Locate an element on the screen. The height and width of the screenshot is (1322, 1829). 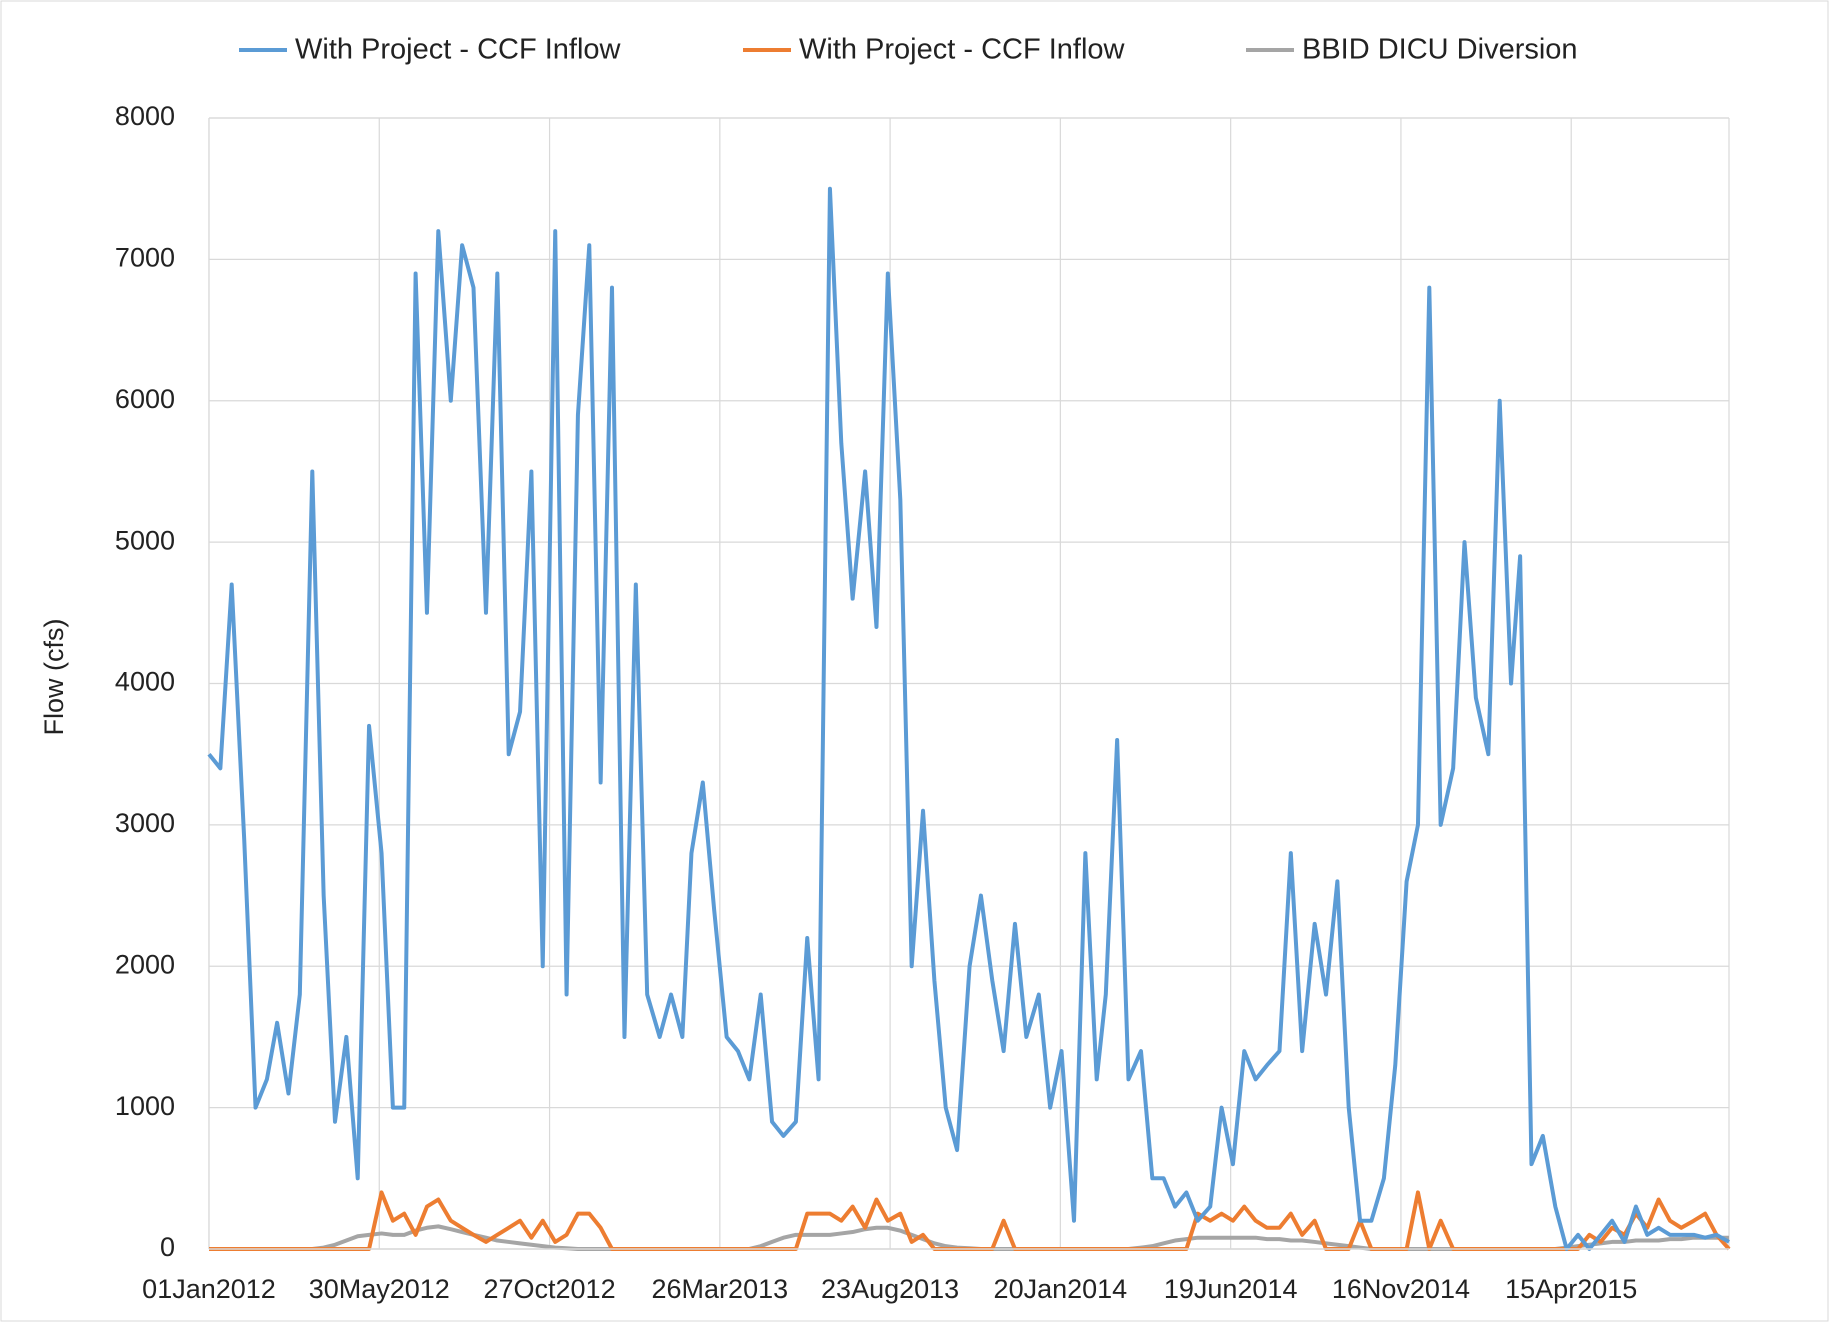
y-tick-label: 3000 is located at coordinates (145, 823).